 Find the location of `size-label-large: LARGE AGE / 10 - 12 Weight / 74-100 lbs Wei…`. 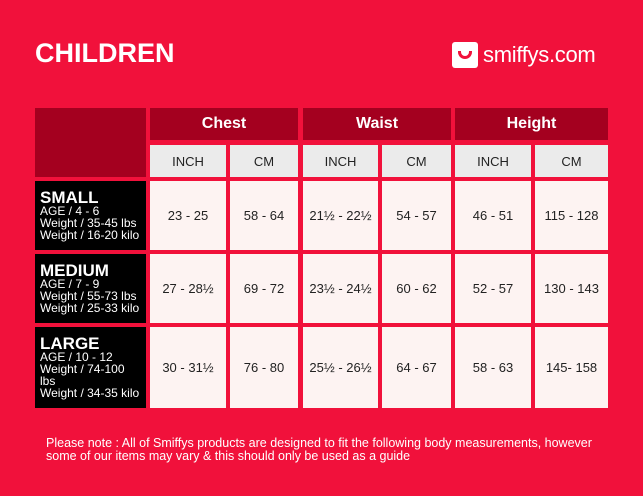

size-label-large: LARGE AGE / 10 - 12 Weight / 74-100 lbs Wei… is located at coordinates (90, 367).